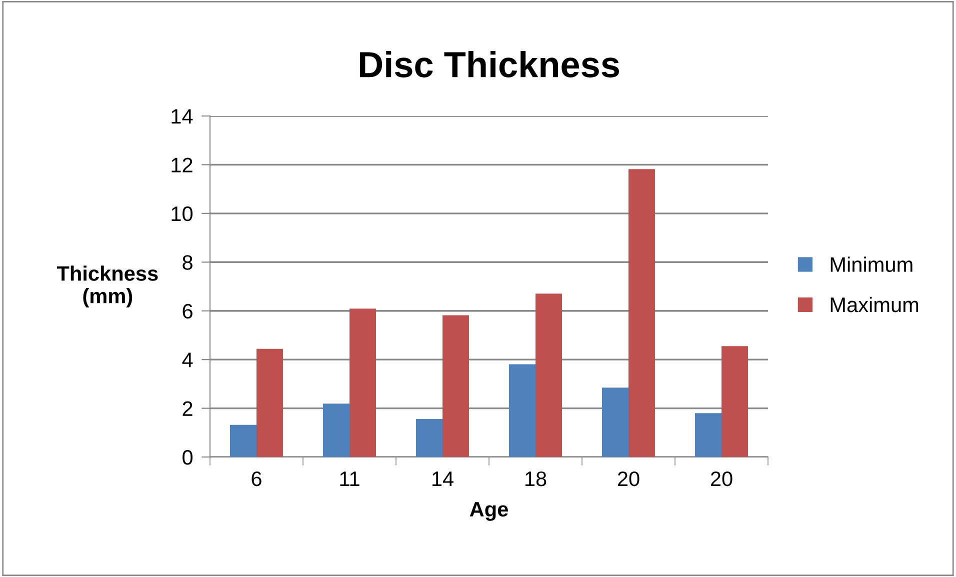 This screenshot has height=577, width=956. What do you see at coordinates (443, 479) in the screenshot?
I see `x-tick-label: 14` at bounding box center [443, 479].